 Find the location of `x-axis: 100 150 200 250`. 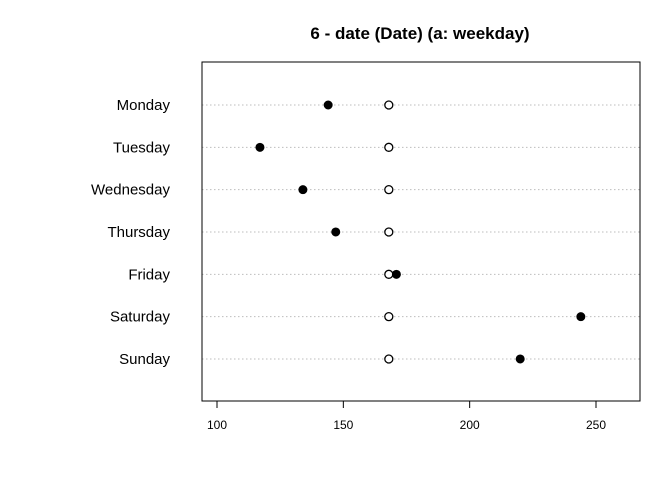

x-axis: 100 150 200 250 is located at coordinates (406, 416).